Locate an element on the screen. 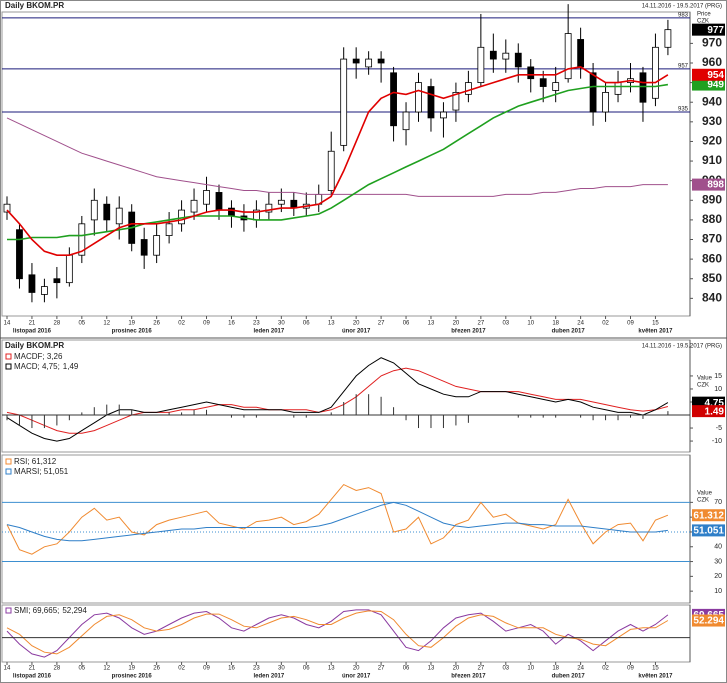 The width and height of the screenshot is (727, 683). x-tick-label: 23 is located at coordinates (256, 324).